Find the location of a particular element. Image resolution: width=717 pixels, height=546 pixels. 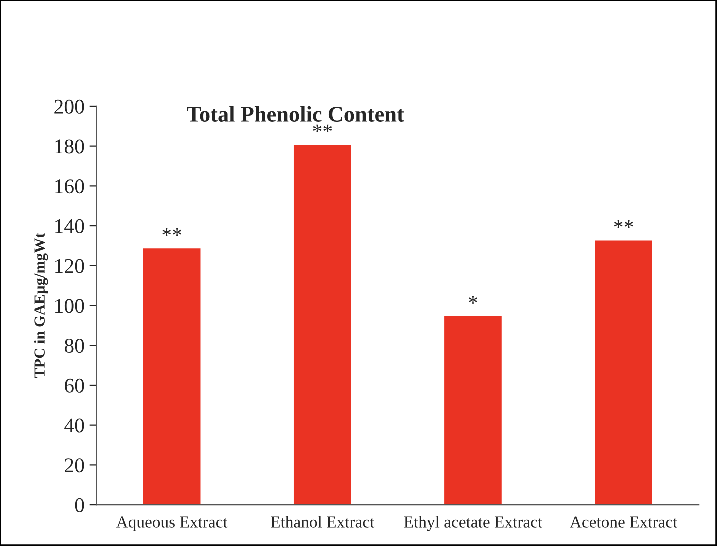

y-tick-label: 200 is located at coordinates (69, 107).